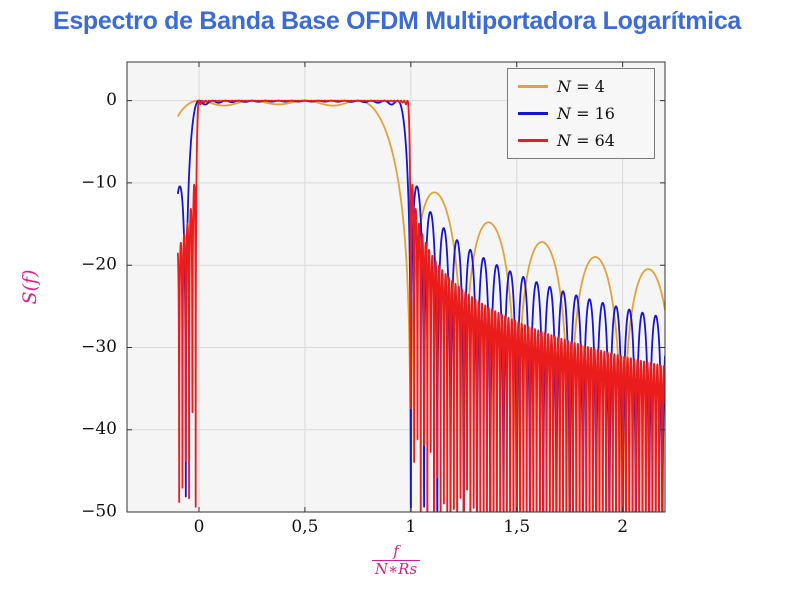 This screenshot has height=604, width=794. I want to click on x-axis-label-fraction: f N∗Rs, so click(396, 560).